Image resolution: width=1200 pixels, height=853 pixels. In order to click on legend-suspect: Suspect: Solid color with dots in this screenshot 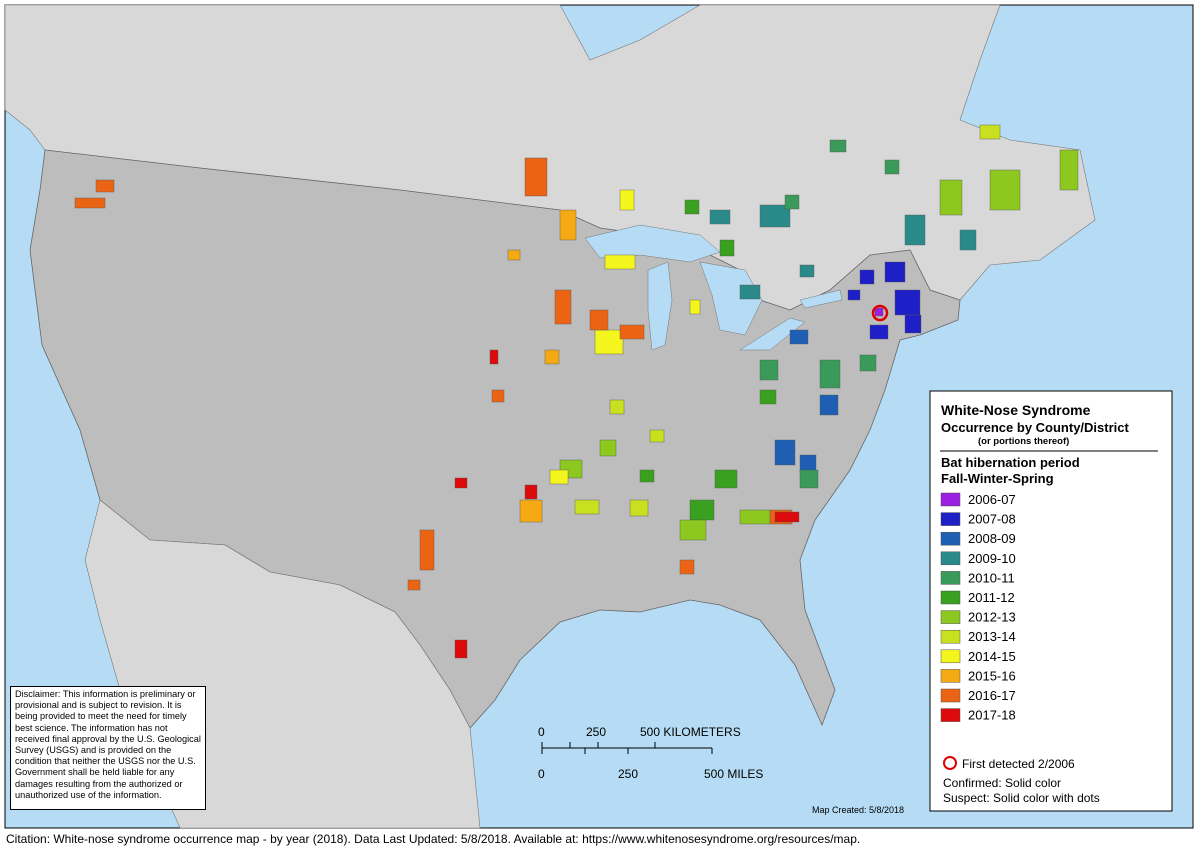, I will do `click(1021, 798)`.